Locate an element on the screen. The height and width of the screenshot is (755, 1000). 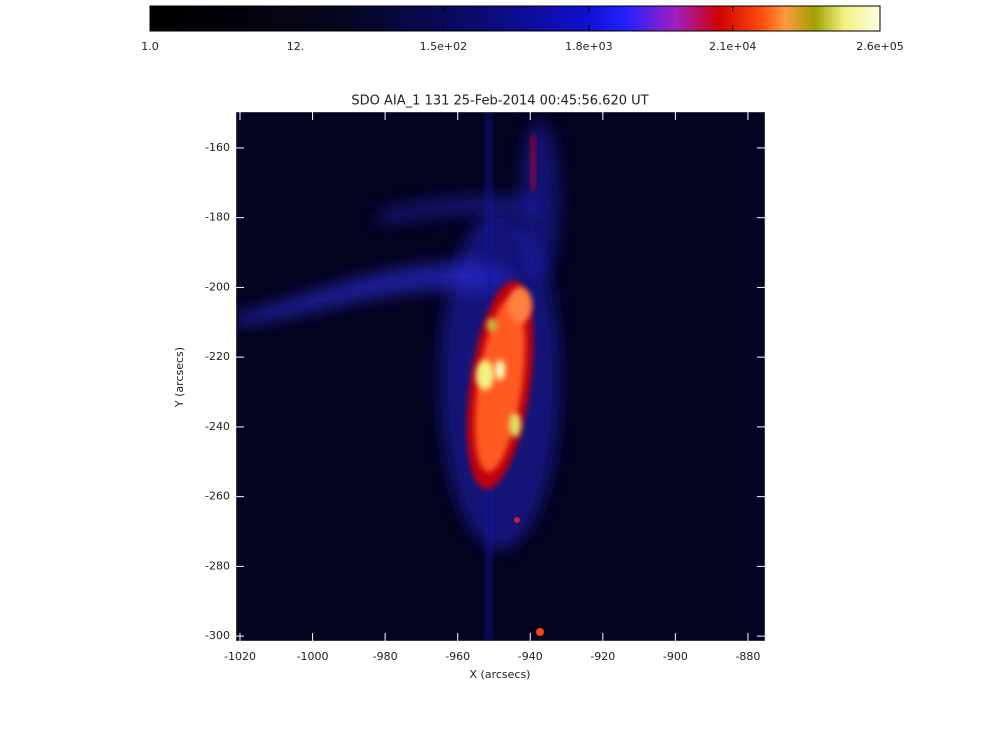
x-axis-label: X (arcsecs) is located at coordinates (500, 674).